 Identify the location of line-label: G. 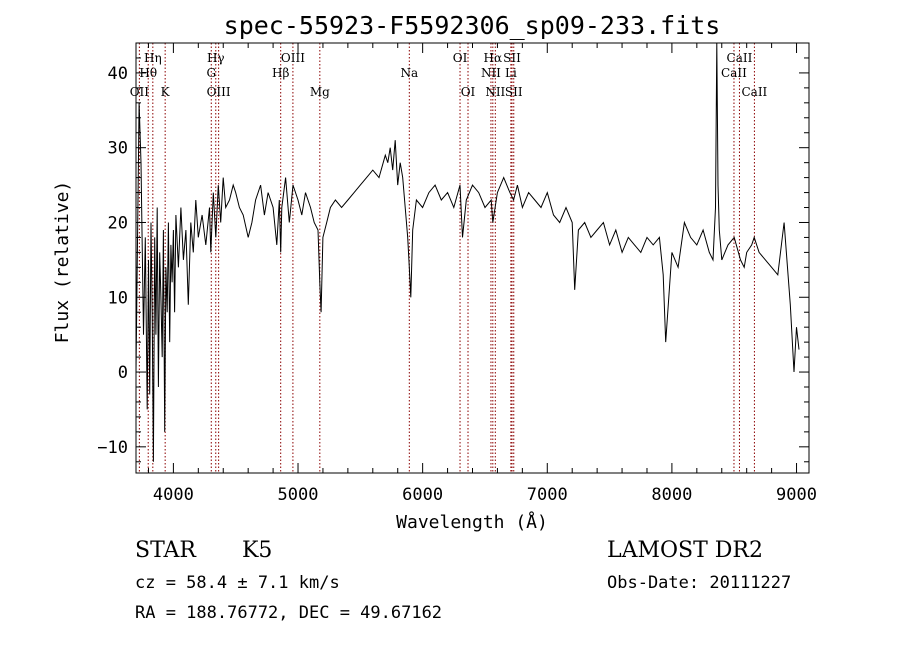
(211, 73).